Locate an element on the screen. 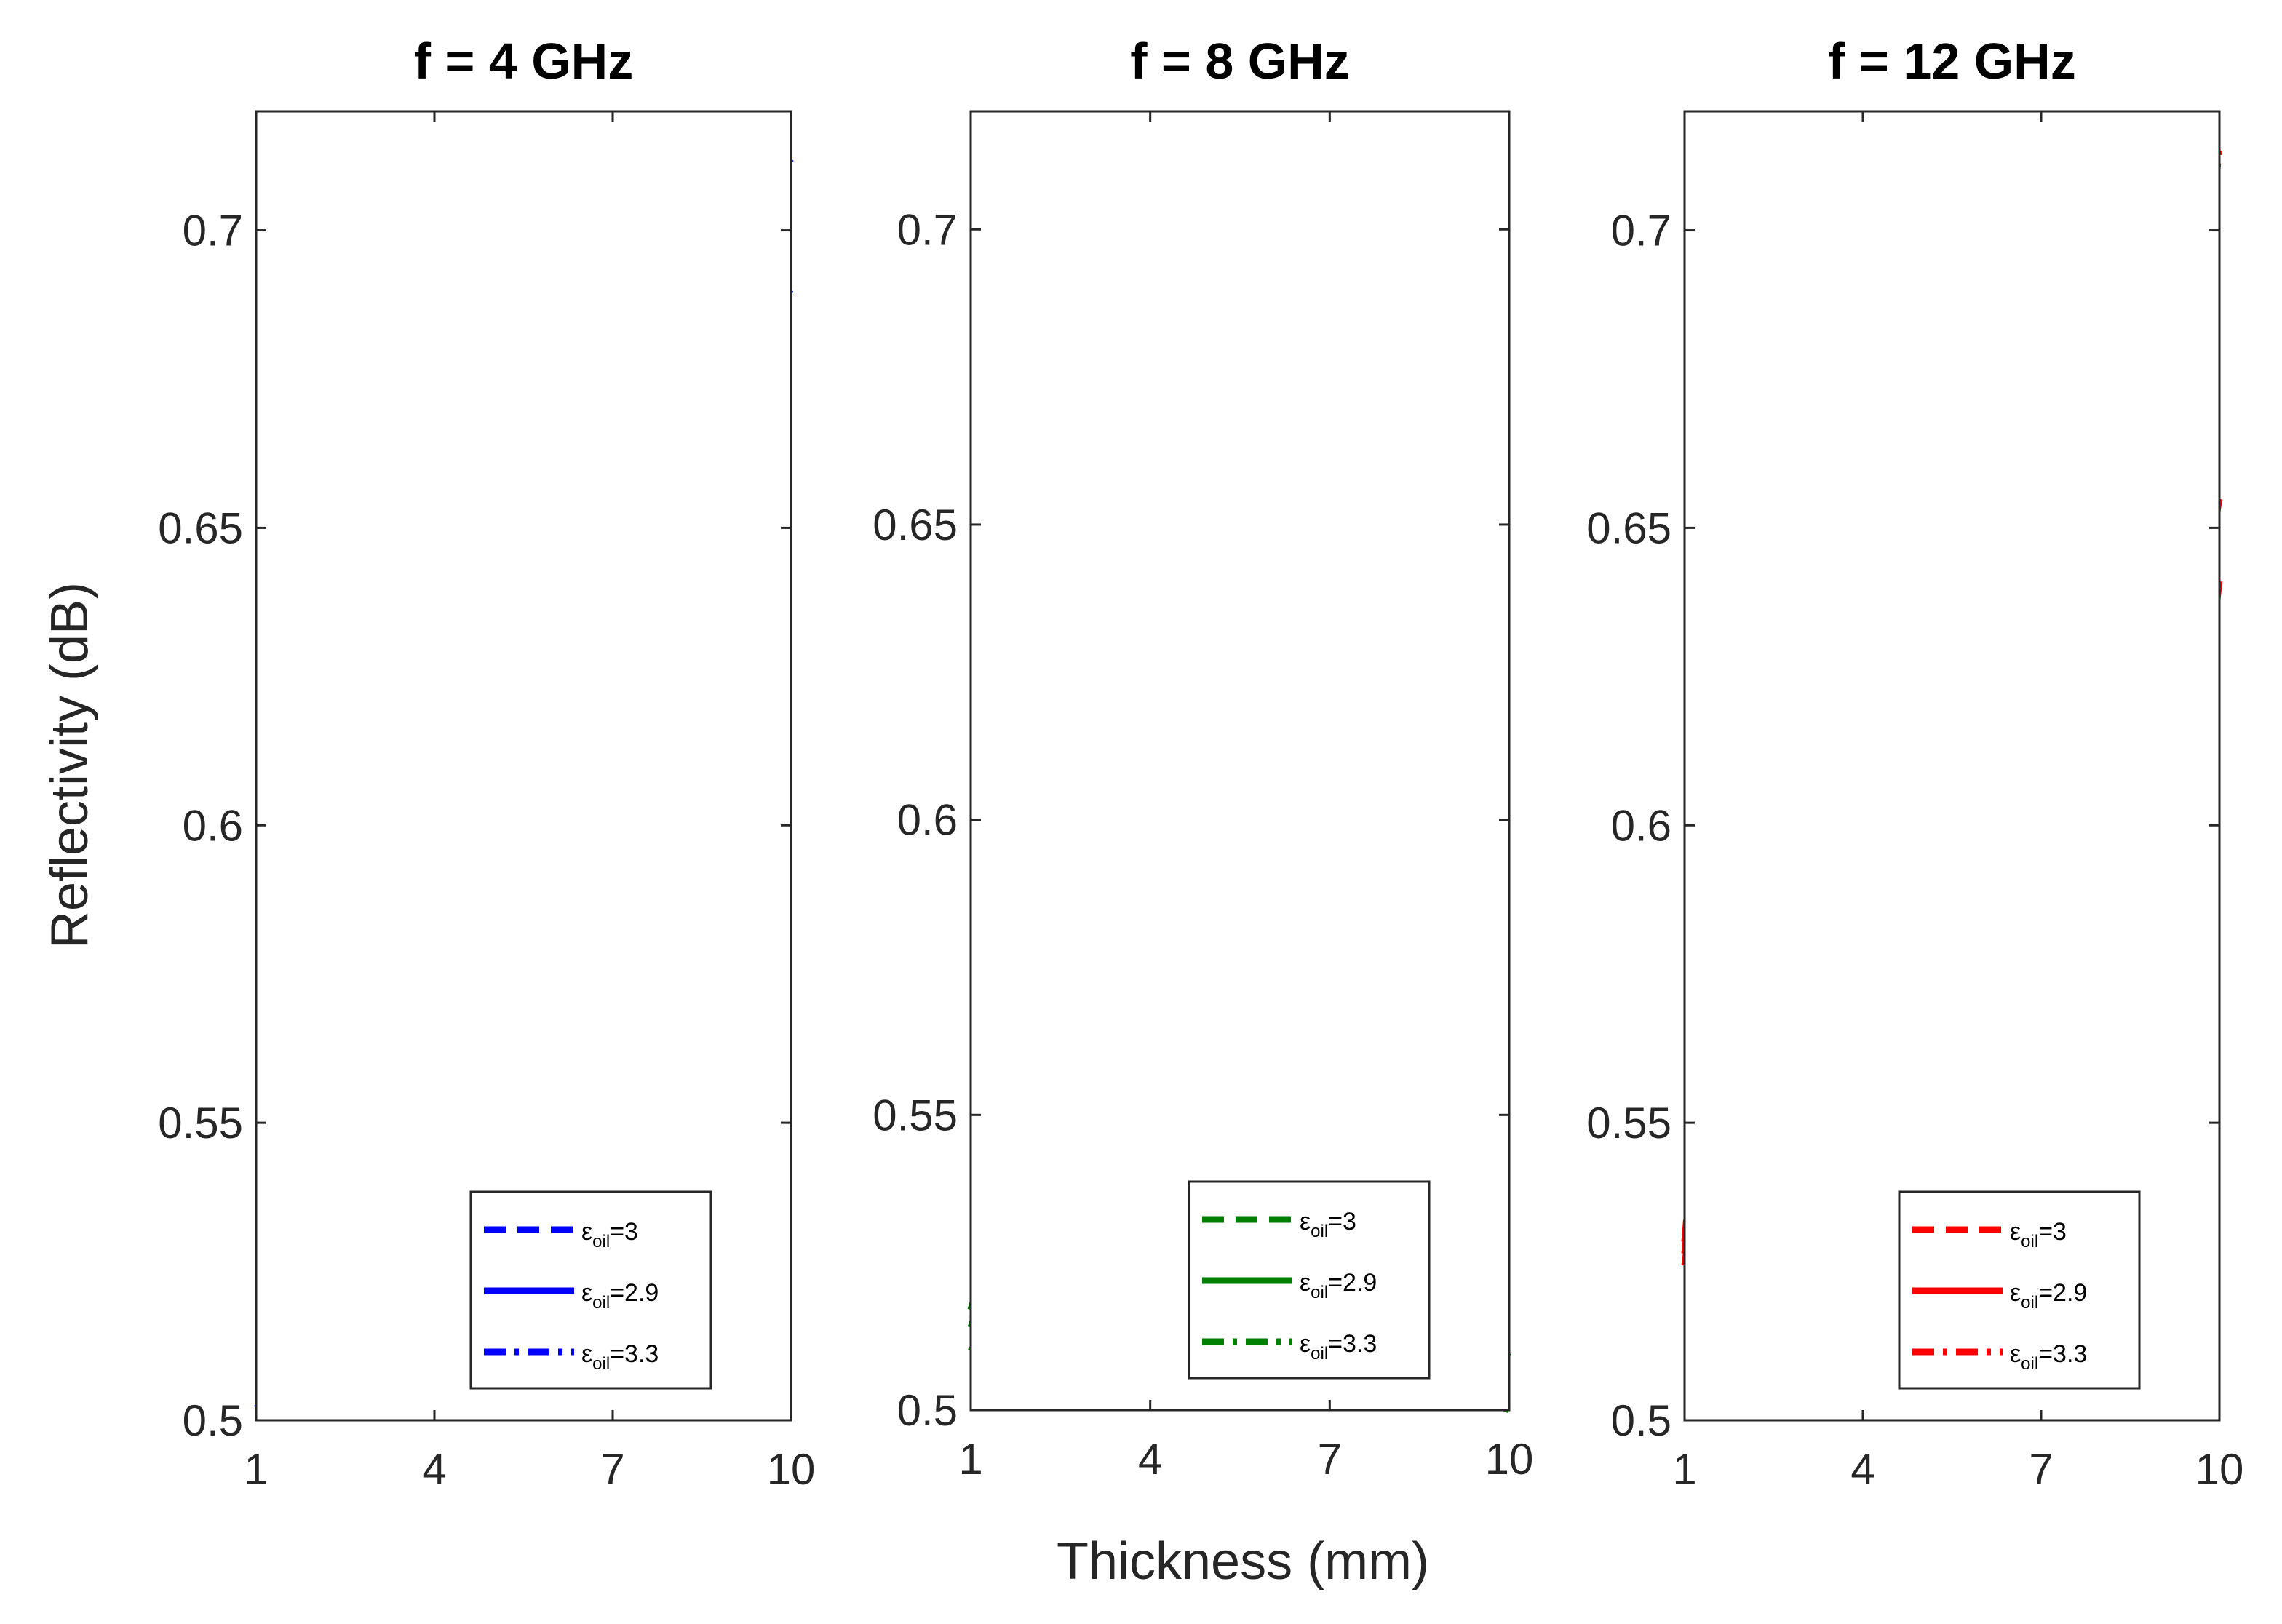  y-axis-label: Reflectivity (dB) is located at coordinates (70, 765).